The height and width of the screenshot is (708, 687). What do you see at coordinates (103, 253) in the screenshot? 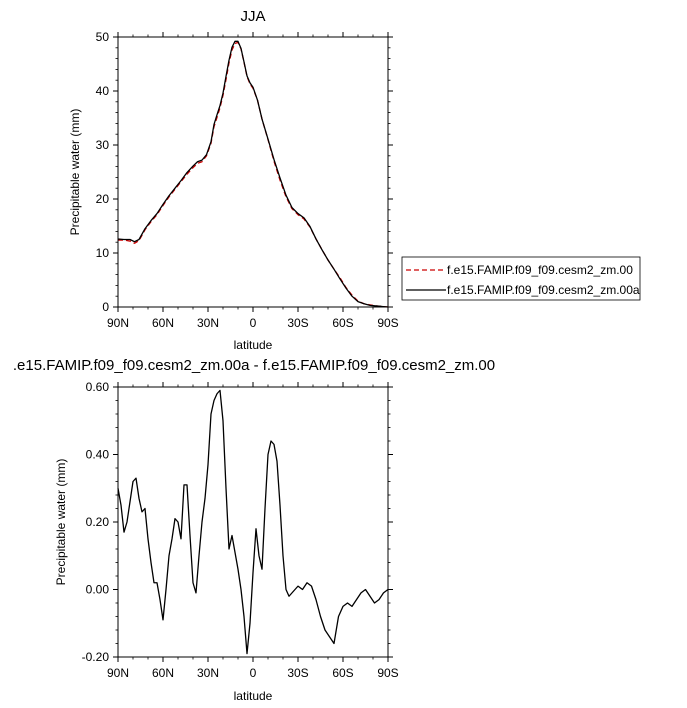
I see `y-tick-label: 10` at bounding box center [103, 253].